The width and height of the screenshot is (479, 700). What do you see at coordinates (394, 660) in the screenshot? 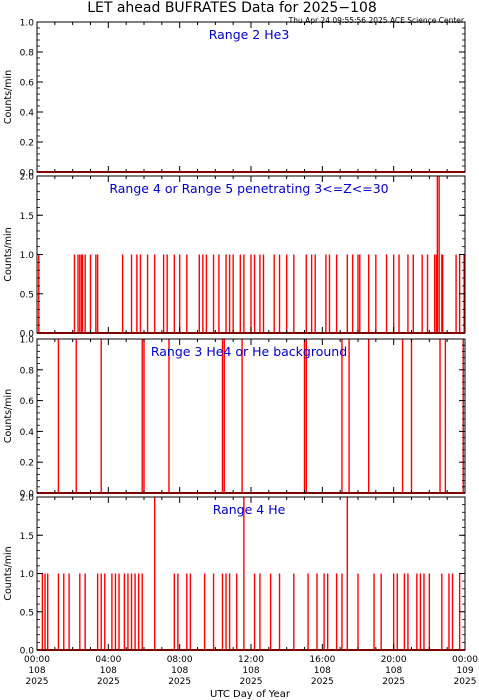
I see `x-tick-label: 20:00` at bounding box center [394, 660].